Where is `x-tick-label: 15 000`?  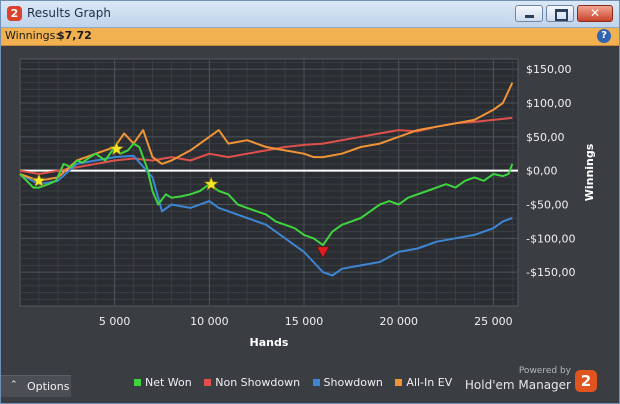
x-tick-label: 15 000 is located at coordinates (304, 321).